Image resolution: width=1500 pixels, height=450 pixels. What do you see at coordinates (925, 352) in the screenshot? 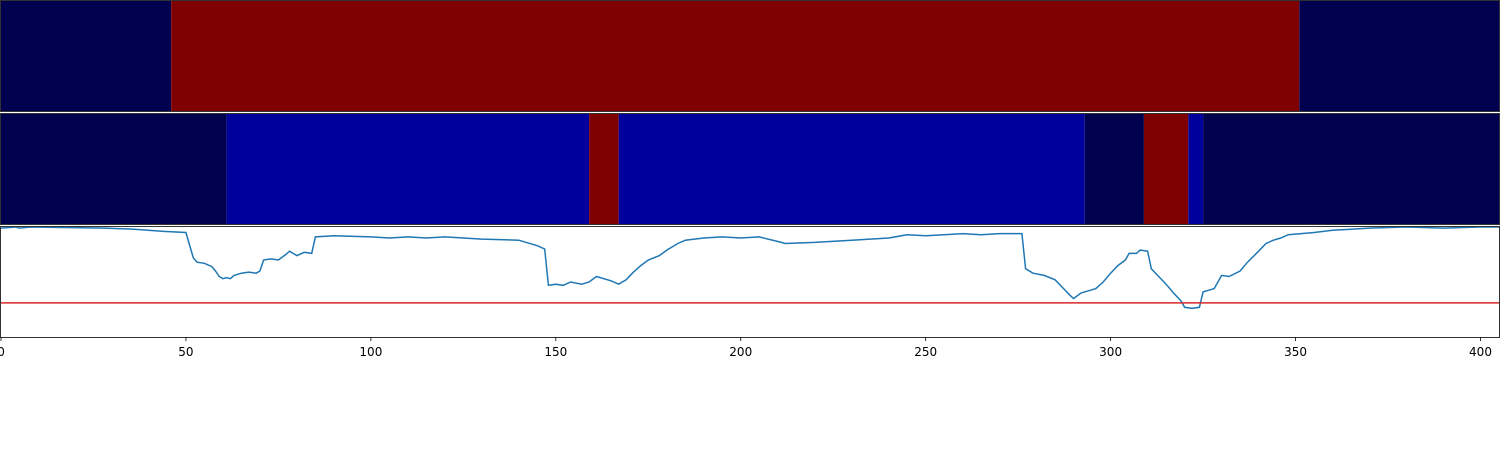
I see `x-tick-label: 250` at bounding box center [925, 352].